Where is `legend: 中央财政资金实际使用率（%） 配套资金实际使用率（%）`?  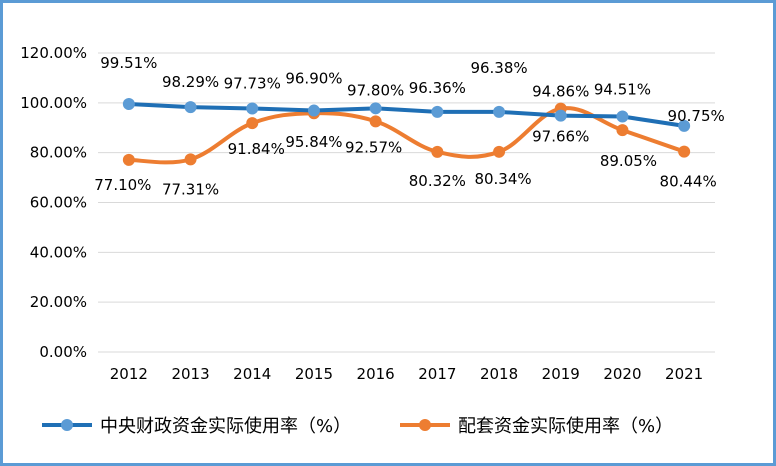
legend: 中央财政资金实际使用率（%） 配套资金实际使用率（%） is located at coordinates (357, 426).